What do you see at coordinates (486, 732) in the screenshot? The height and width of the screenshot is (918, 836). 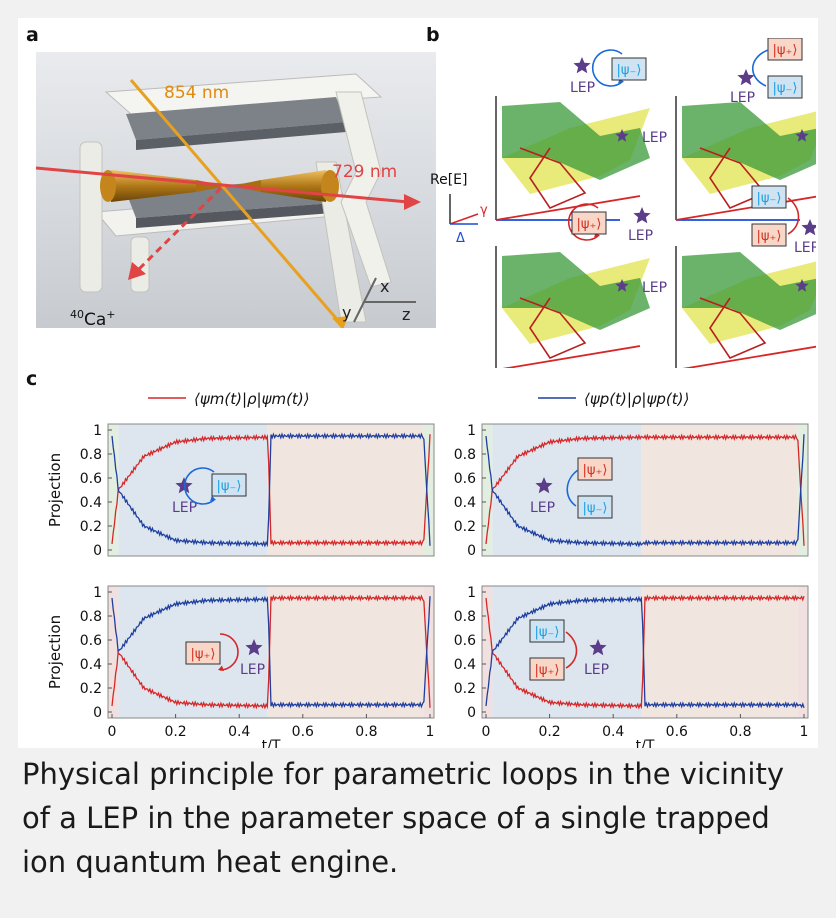 I see `x-tick-label: 0` at bounding box center [486, 732].